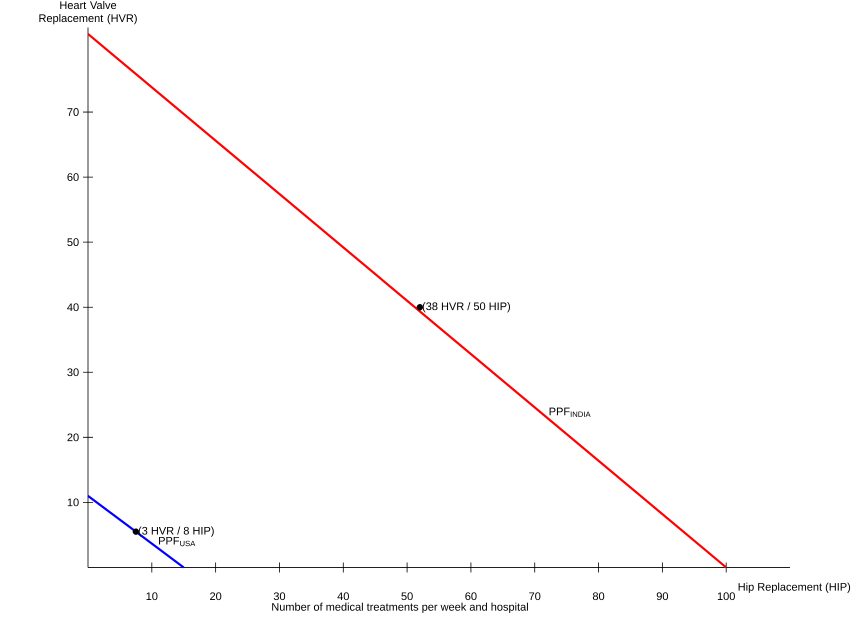  What do you see at coordinates (570, 412) in the screenshot?
I see `series-label: PPF$_{INDIA}$` at bounding box center [570, 412].